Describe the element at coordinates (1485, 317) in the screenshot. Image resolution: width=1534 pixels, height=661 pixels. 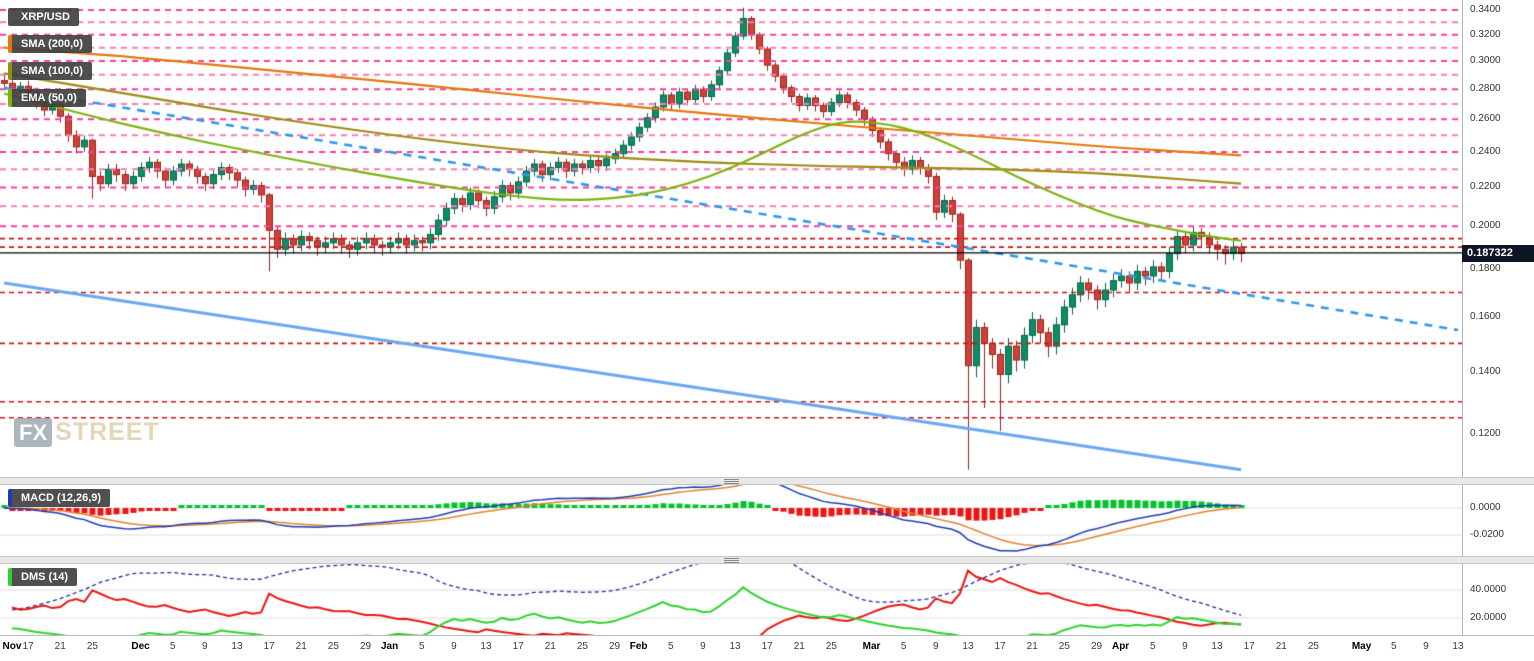
I see `price-axis-label: 0.1600` at that location.